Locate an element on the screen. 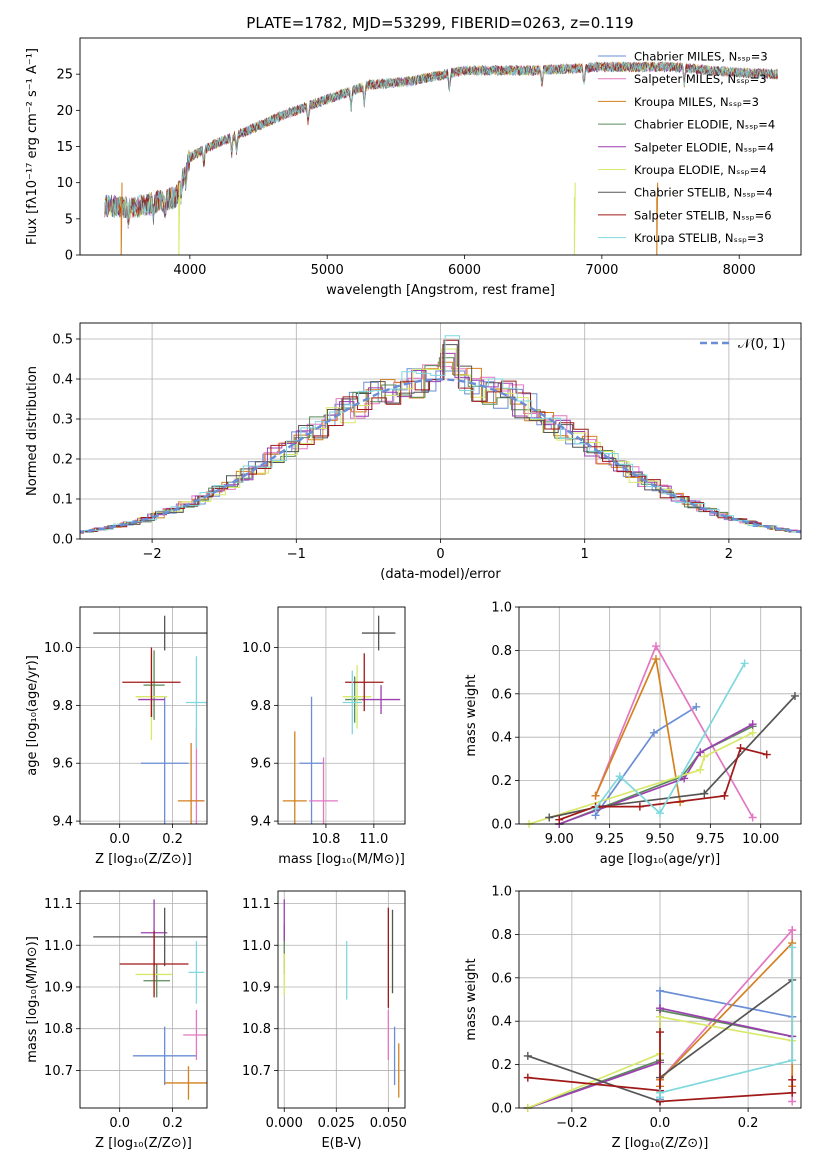 The image size is (819, 1170). x-axis-label: mass [log₁₀(M/M⊙)] is located at coordinates (341, 859).